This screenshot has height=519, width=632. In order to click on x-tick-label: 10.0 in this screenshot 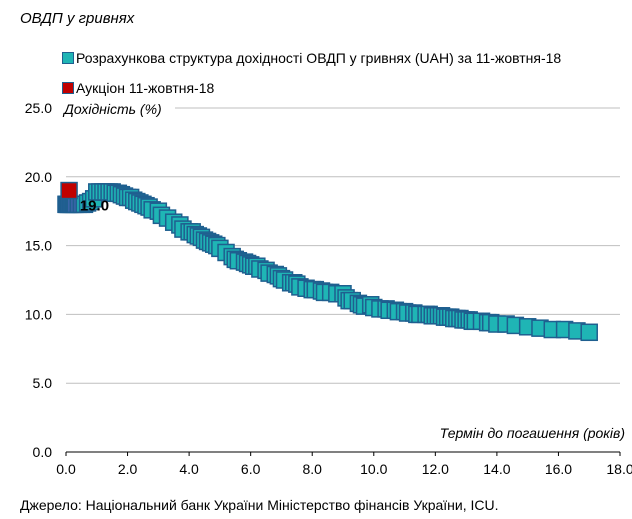, I will do `click(373, 469)`.